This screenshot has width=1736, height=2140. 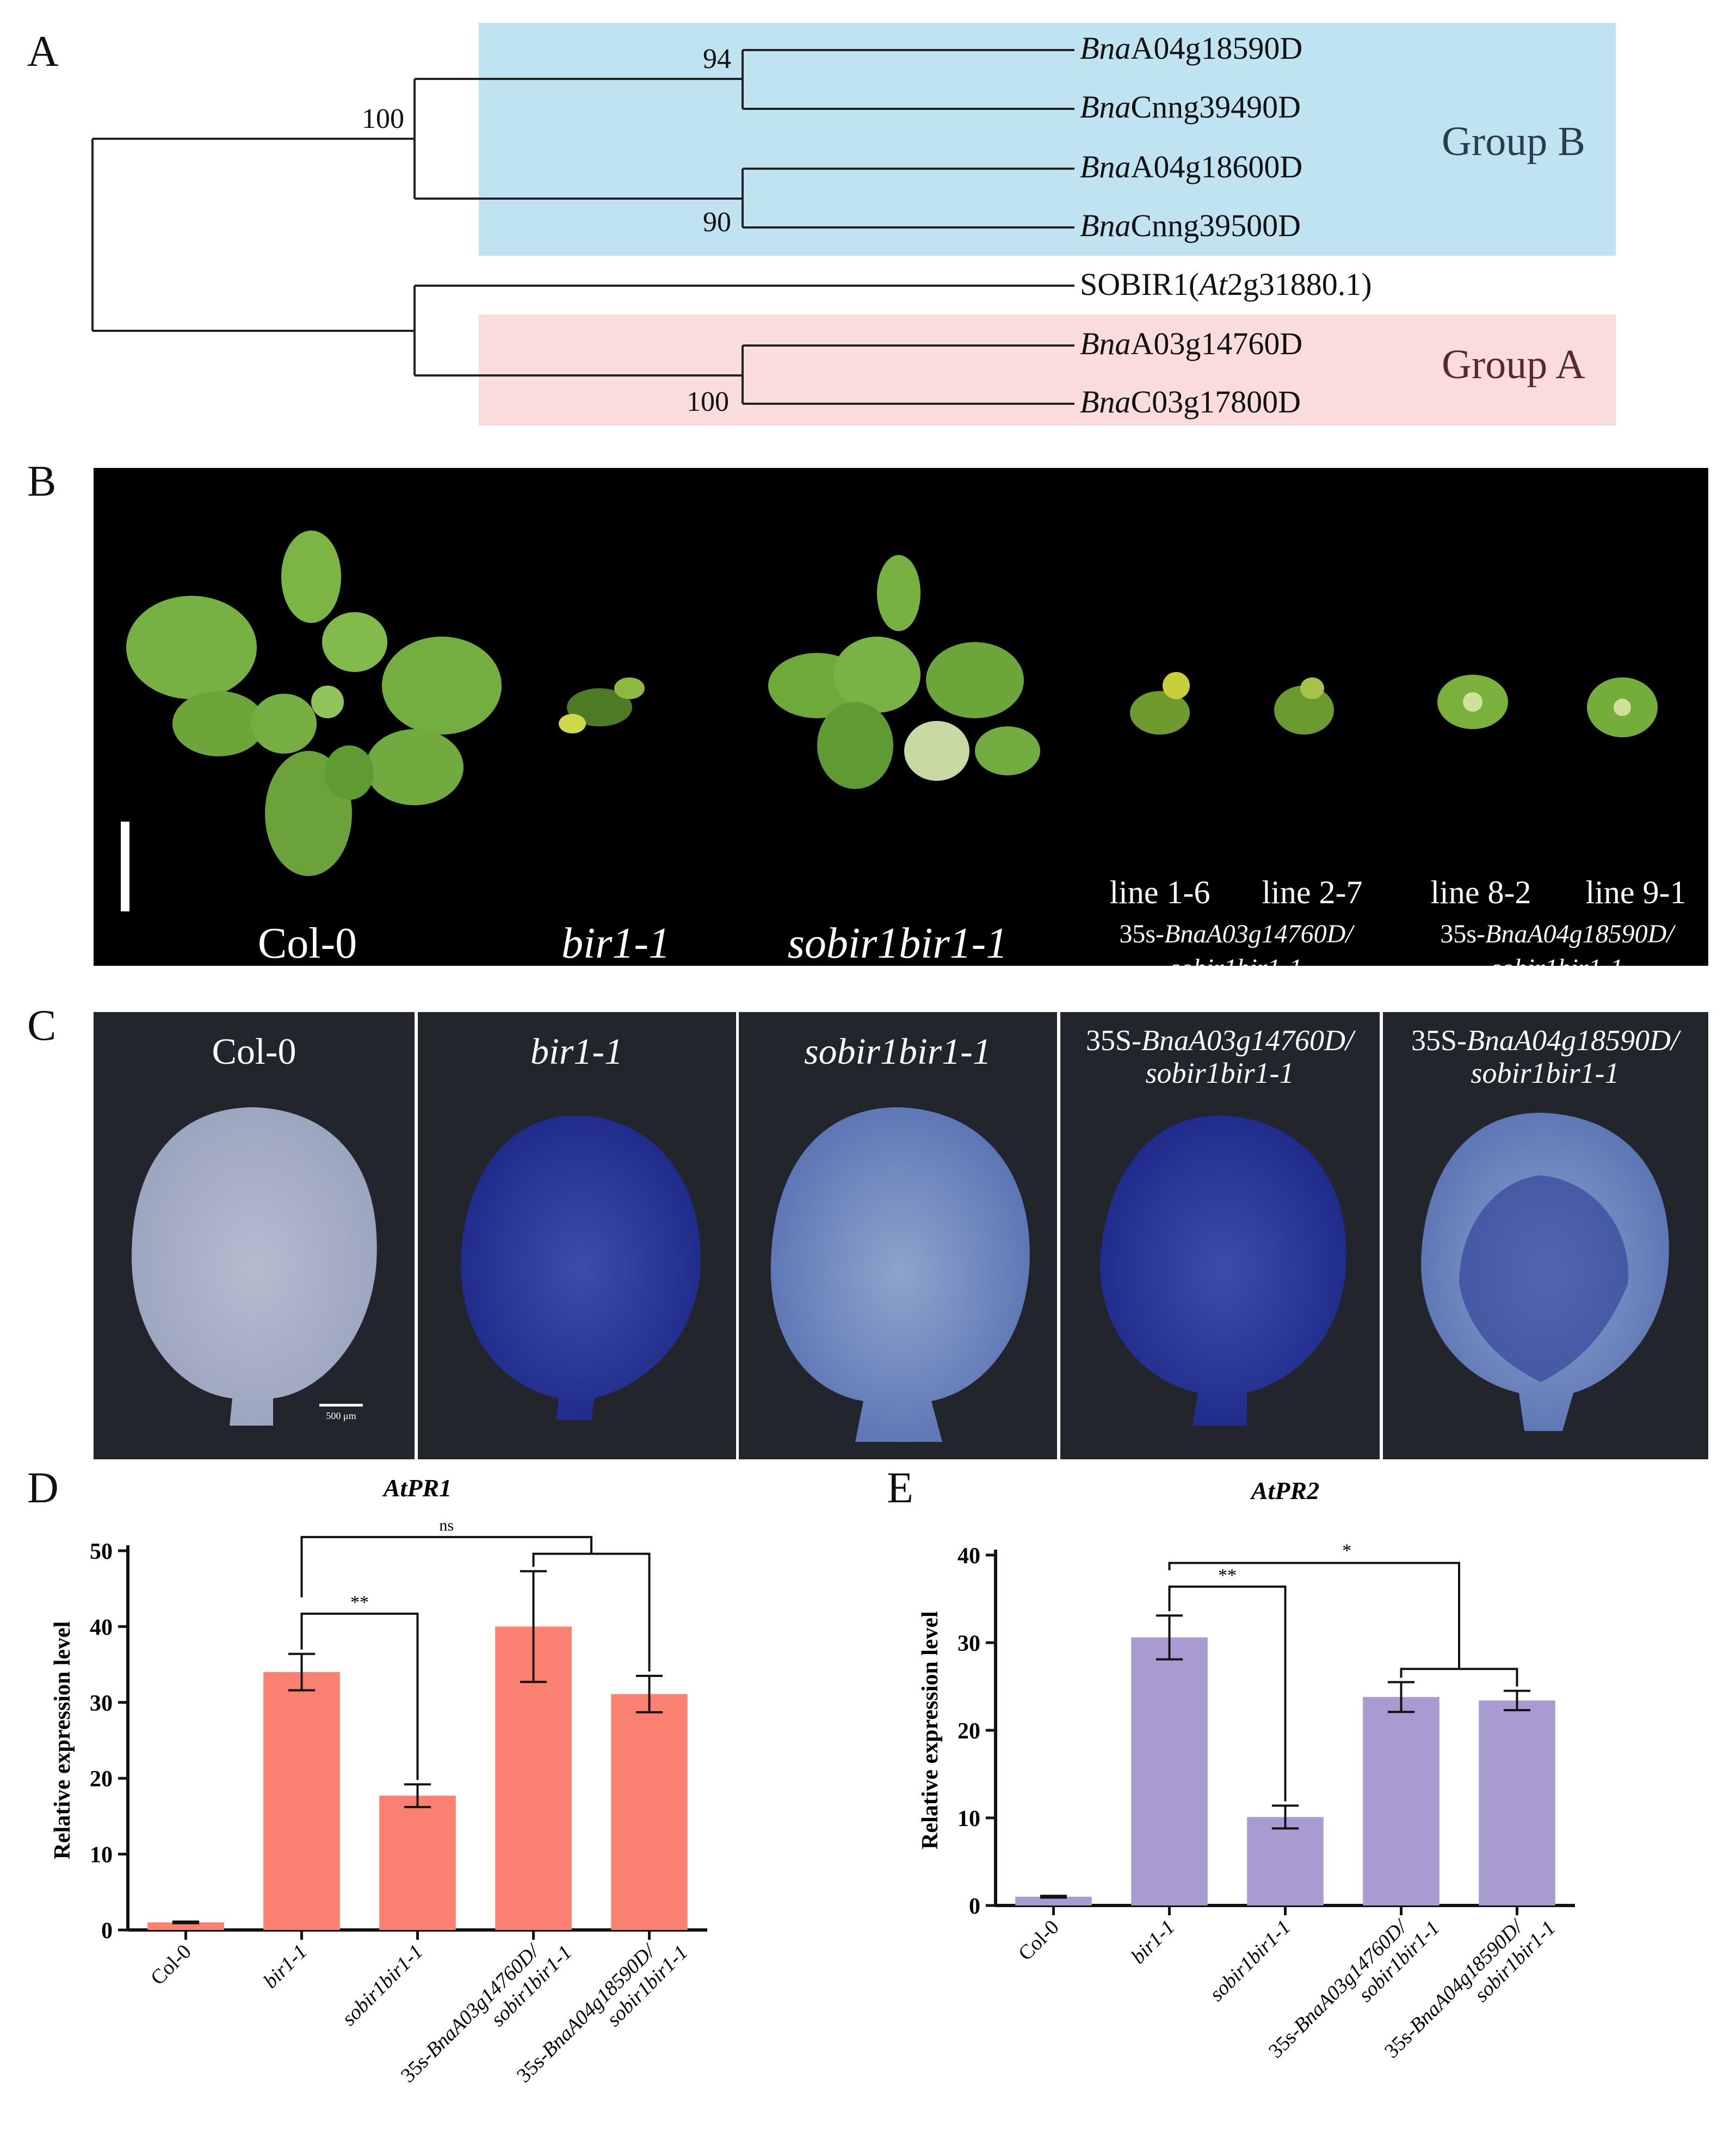 I want to click on construct-label: 35s-BnaA04g18590D/, so click(x=1558, y=934).